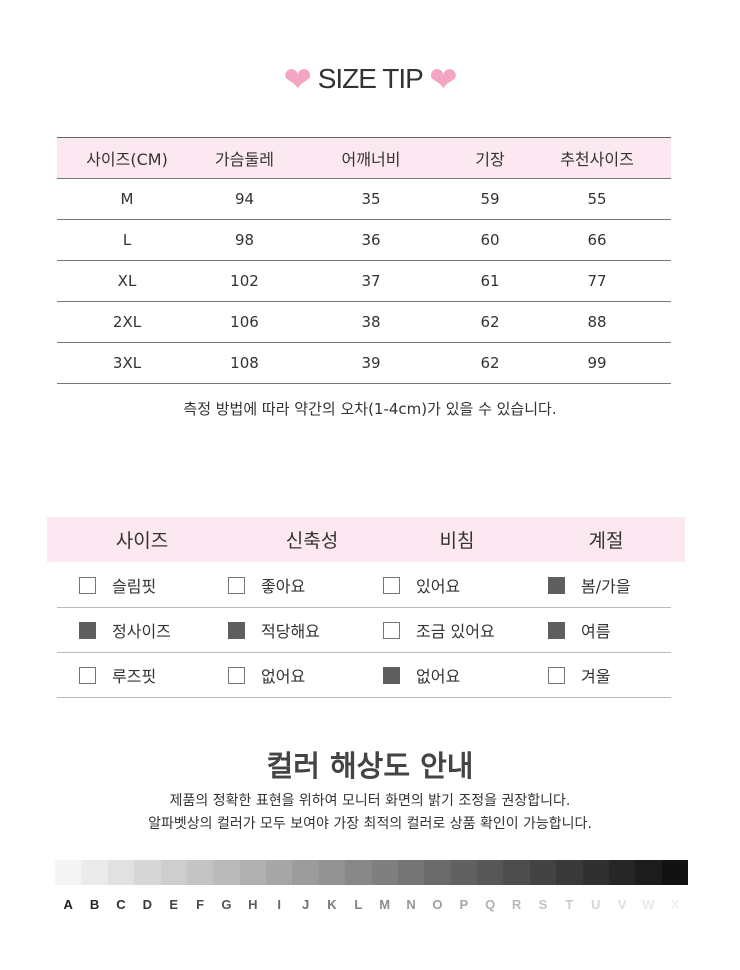 The width and height of the screenshot is (740, 970). I want to click on fit-option: 겨울, so click(579, 675).